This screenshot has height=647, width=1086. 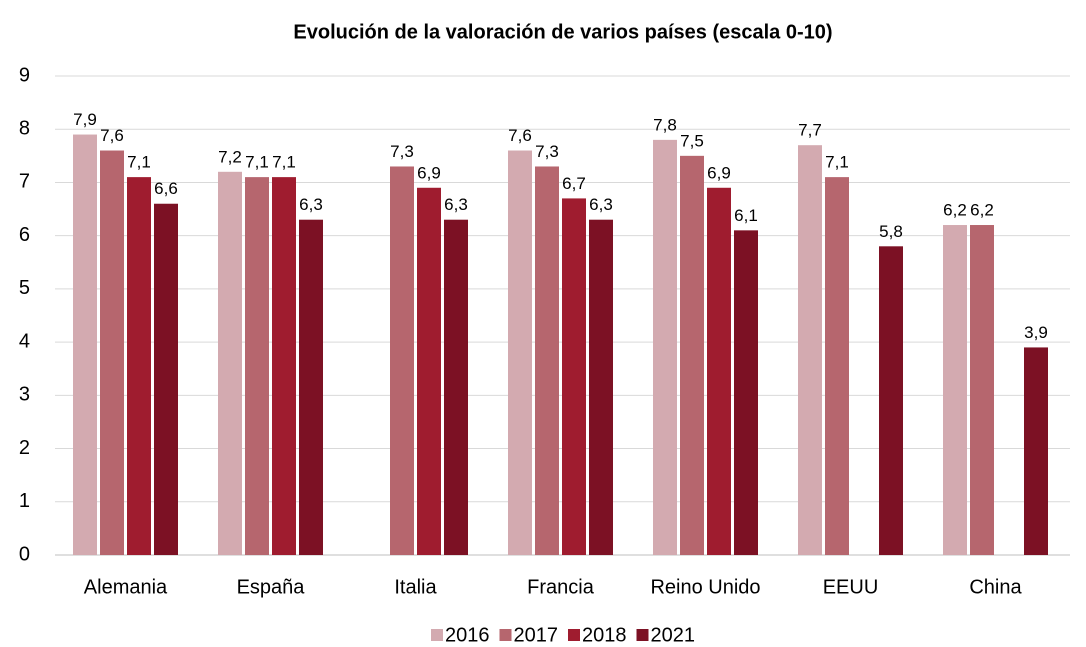 I want to click on value-label: 7,9, so click(x=85, y=119).